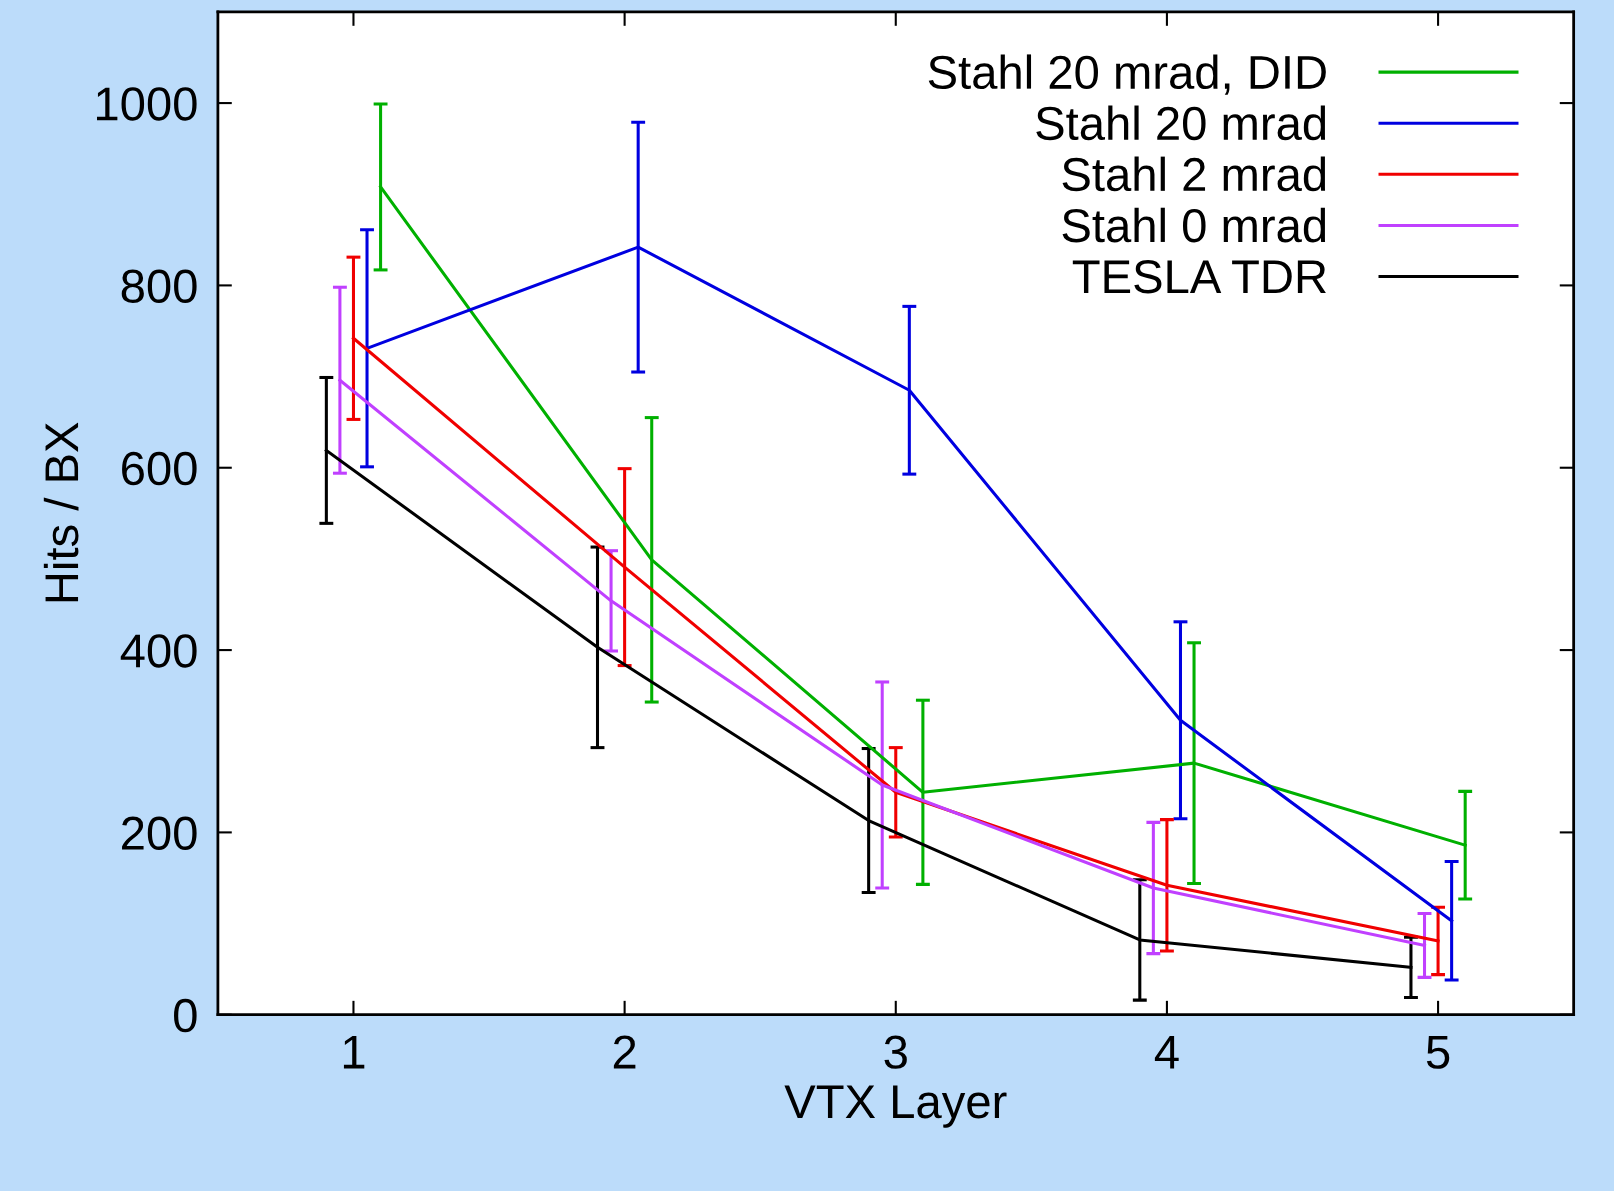 Image resolution: width=1614 pixels, height=1191 pixels. I want to click on x-tick-label: 3, so click(895, 1052).